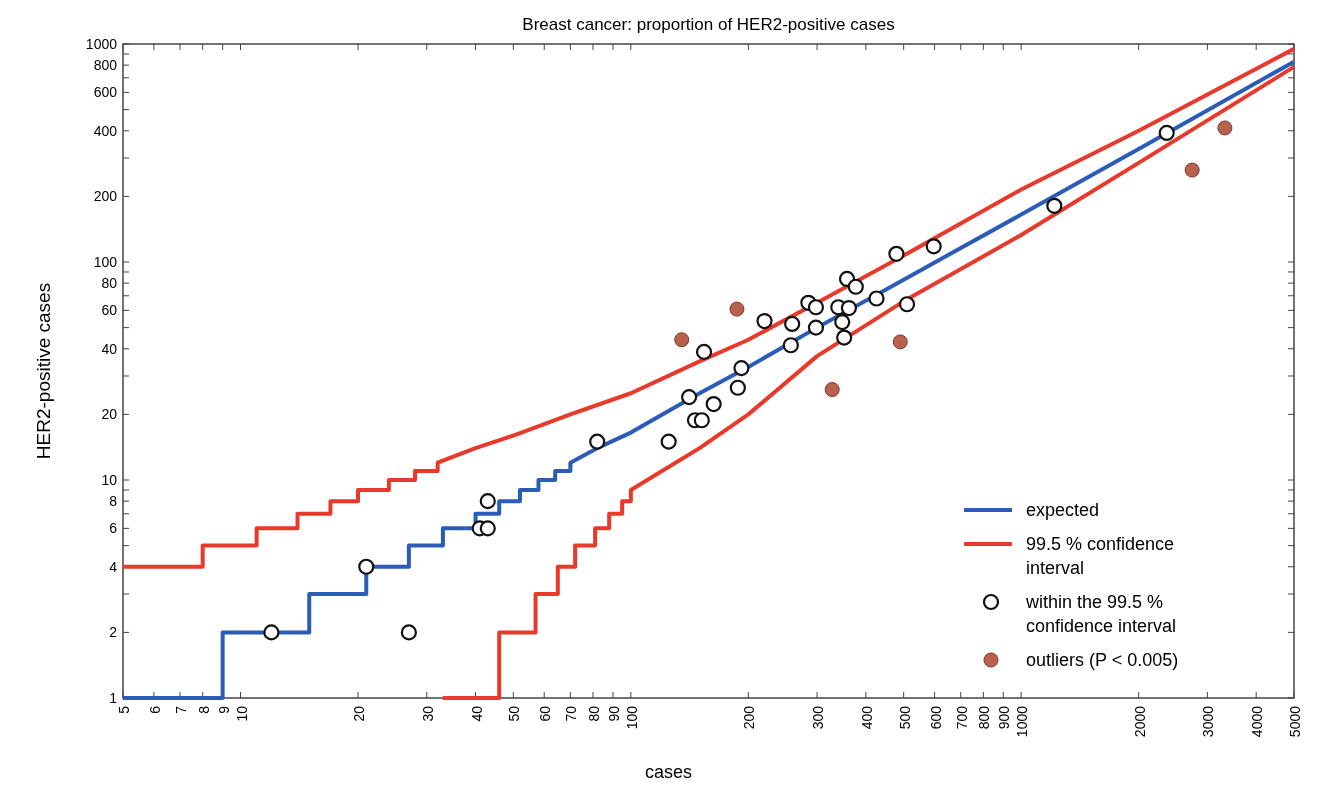  What do you see at coordinates (571, 713) in the screenshot?
I see `x-tick-label: 70` at bounding box center [571, 713].